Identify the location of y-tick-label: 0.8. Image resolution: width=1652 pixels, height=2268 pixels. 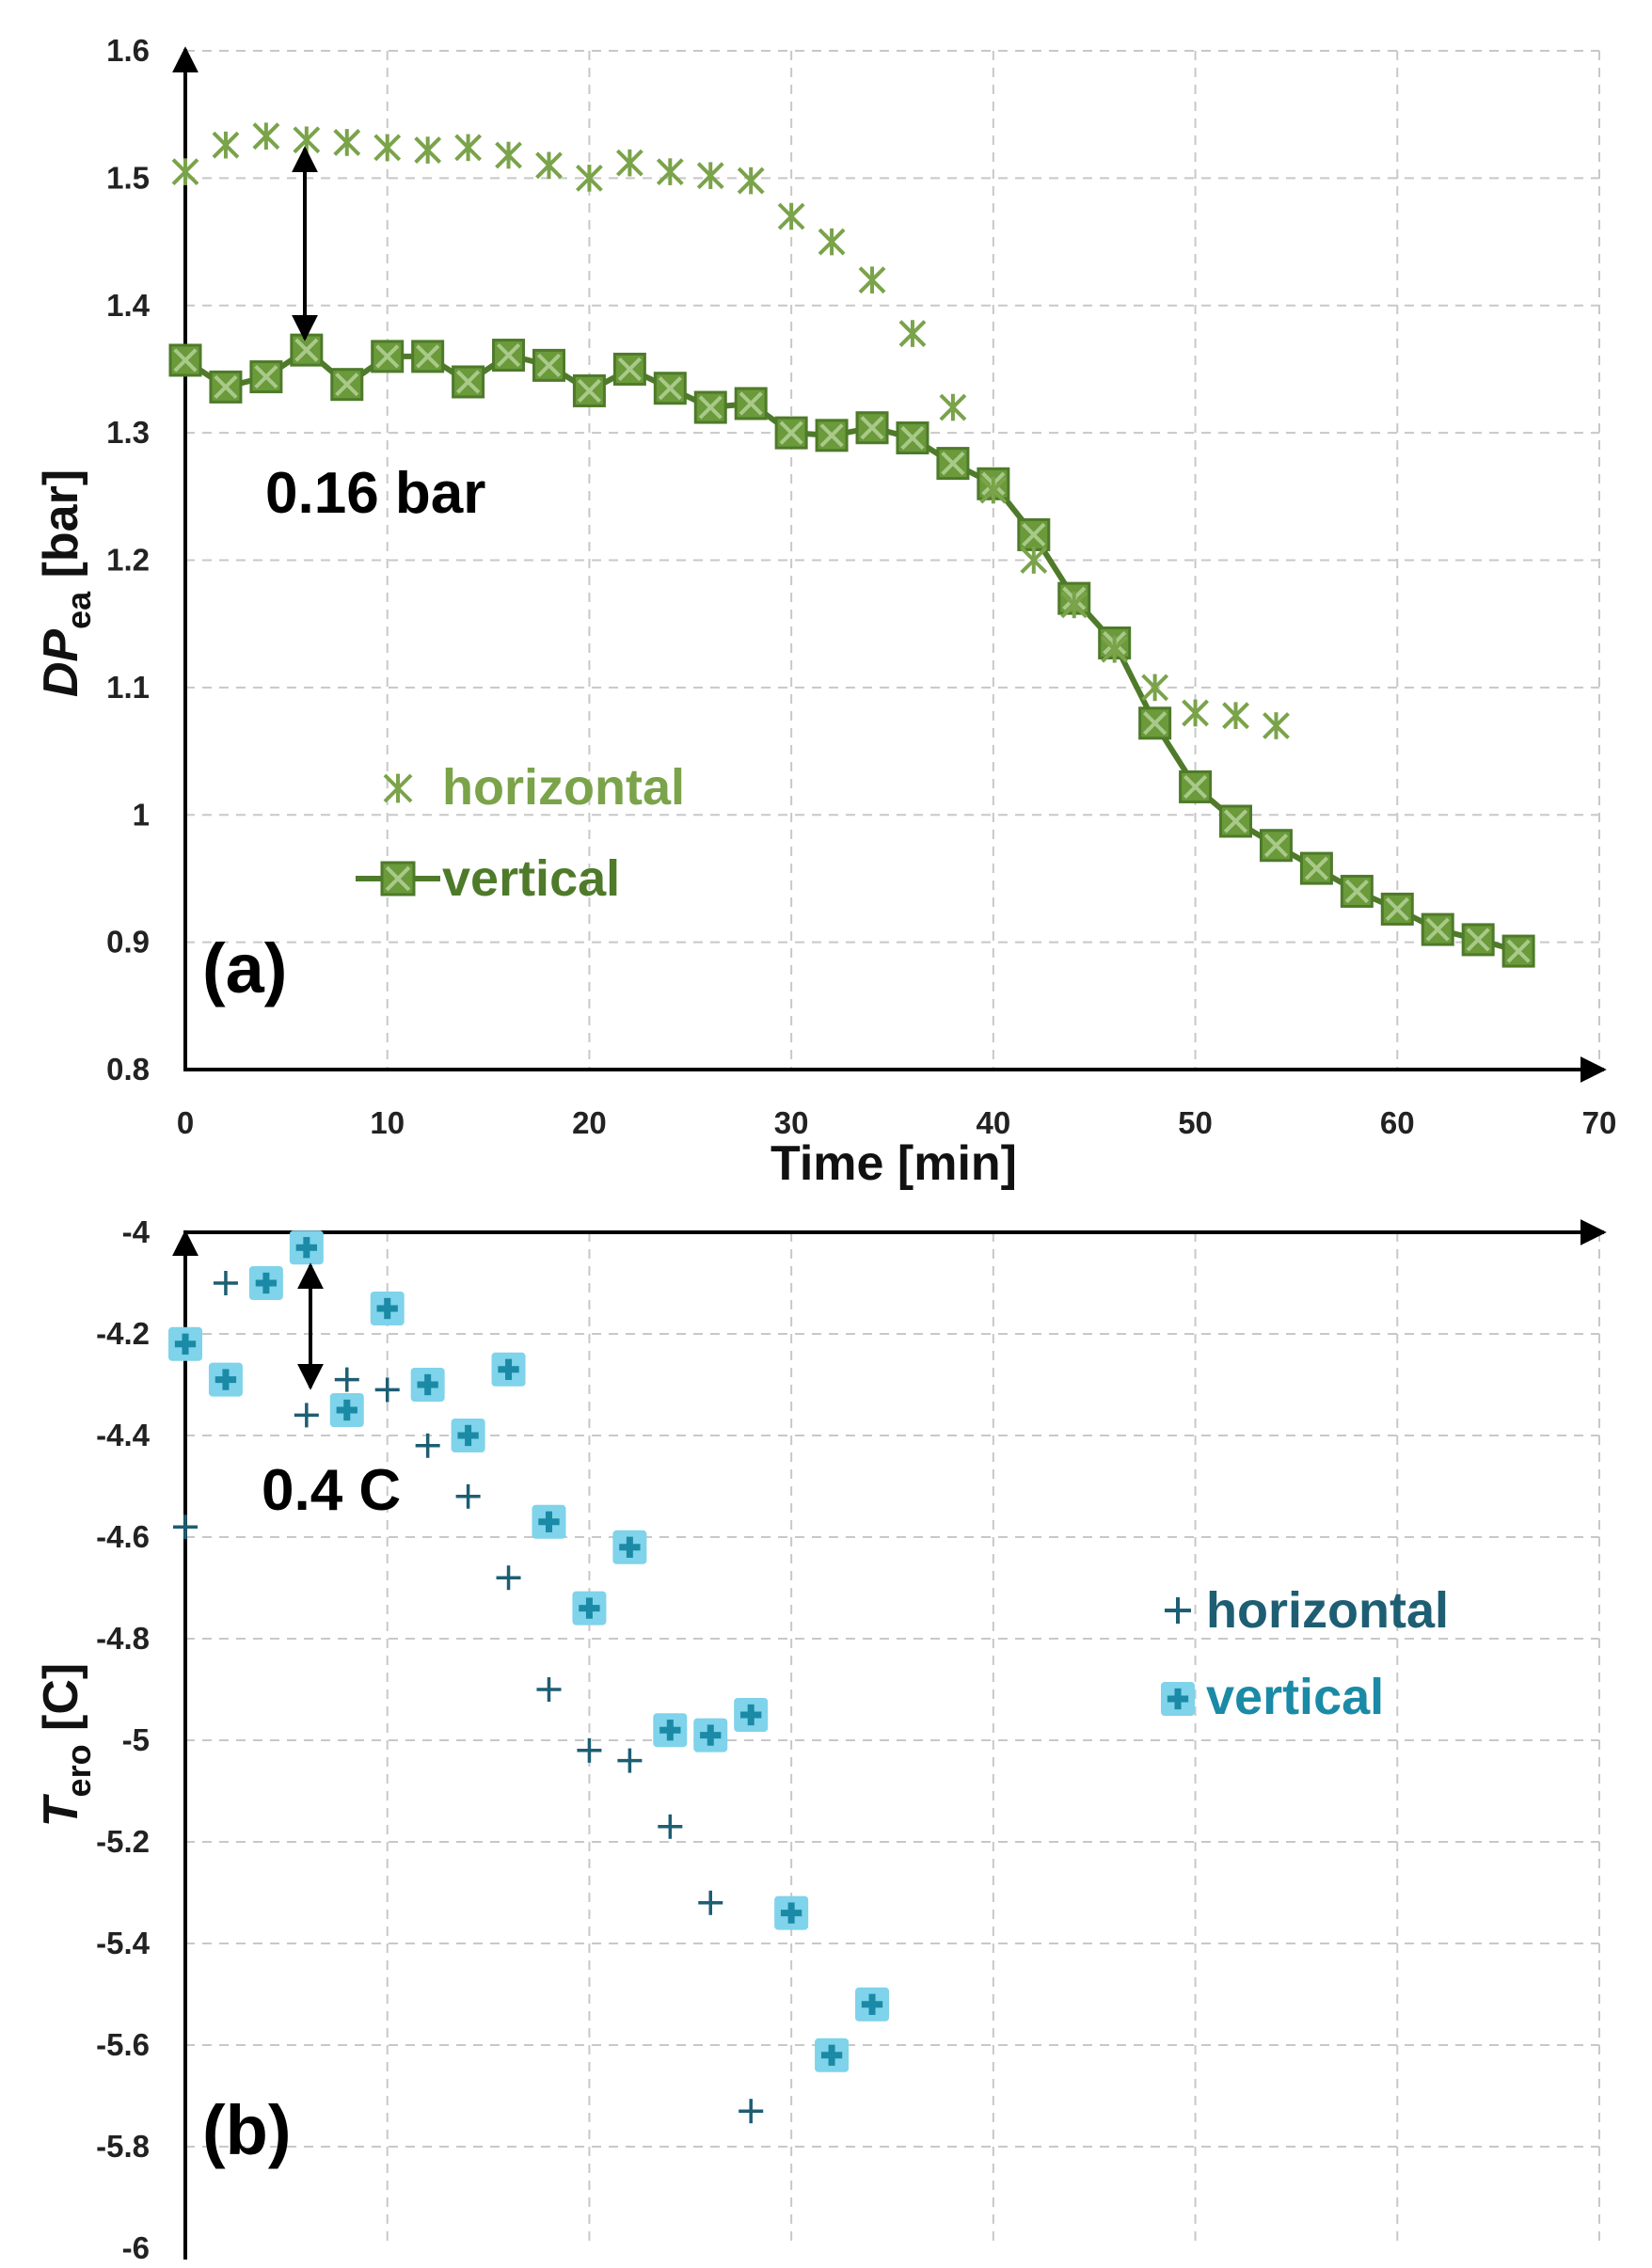
(128, 1069).